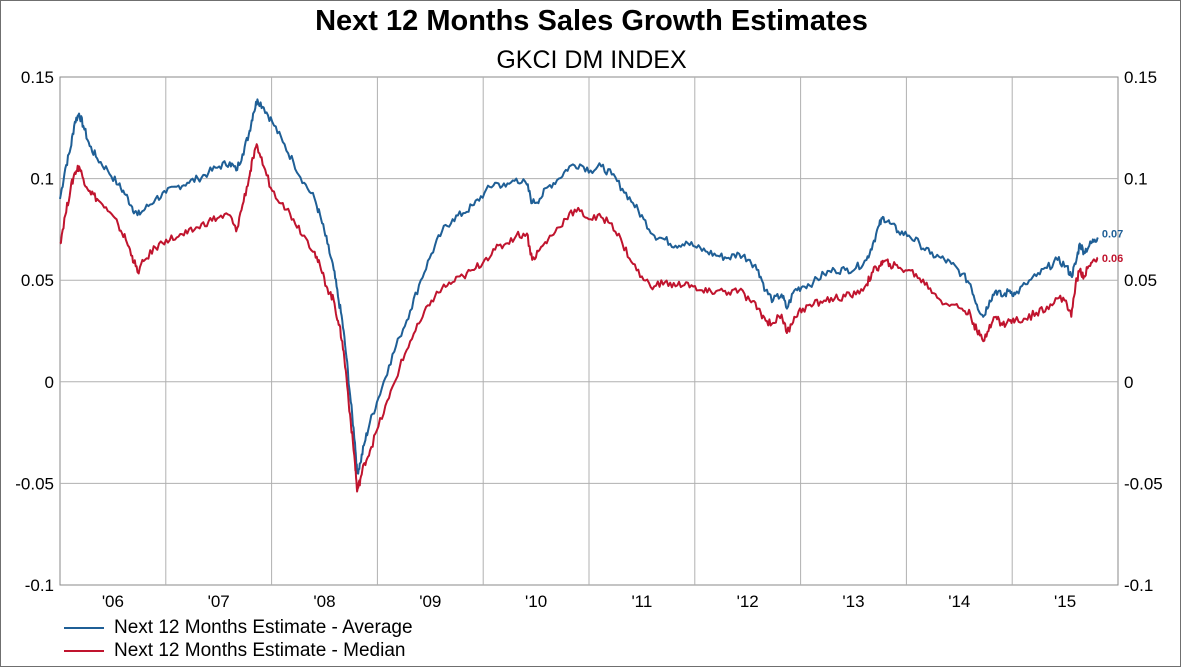 Image resolution: width=1181 pixels, height=667 pixels. I want to click on x-tick-label: '07, so click(219, 601).